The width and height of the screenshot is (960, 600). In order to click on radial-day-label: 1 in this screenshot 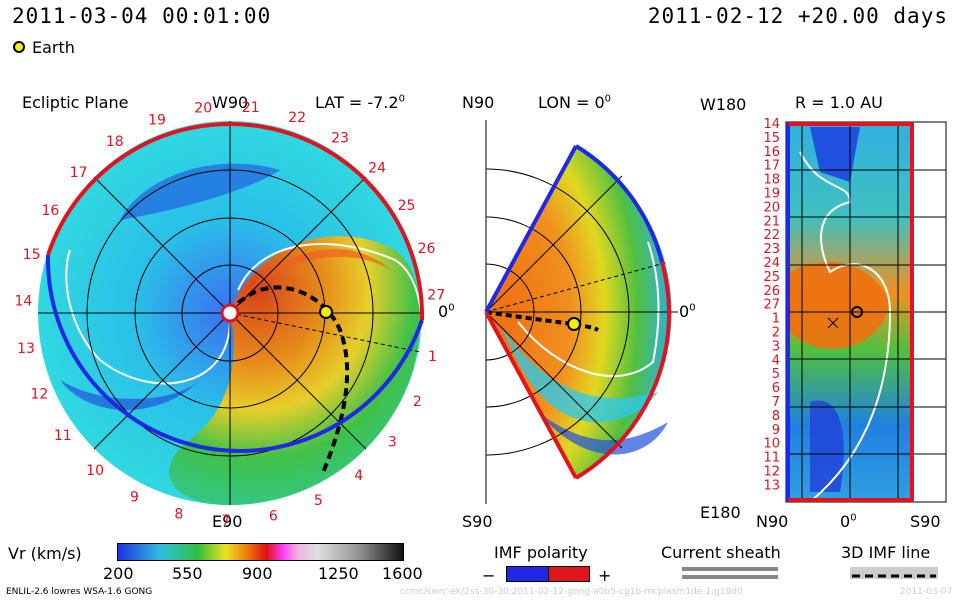, I will do `click(776, 319)`.